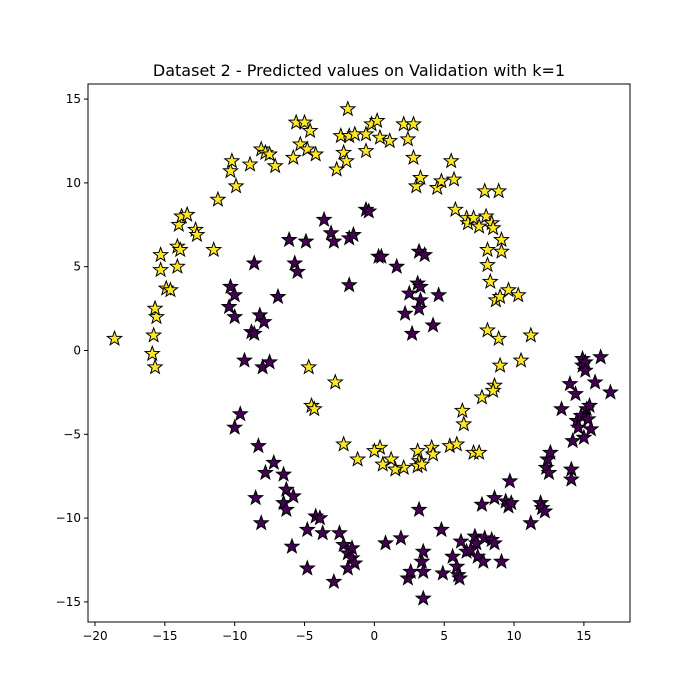  Describe the element at coordinates (583, 636) in the screenshot. I see `x-tick-label: 15` at that location.